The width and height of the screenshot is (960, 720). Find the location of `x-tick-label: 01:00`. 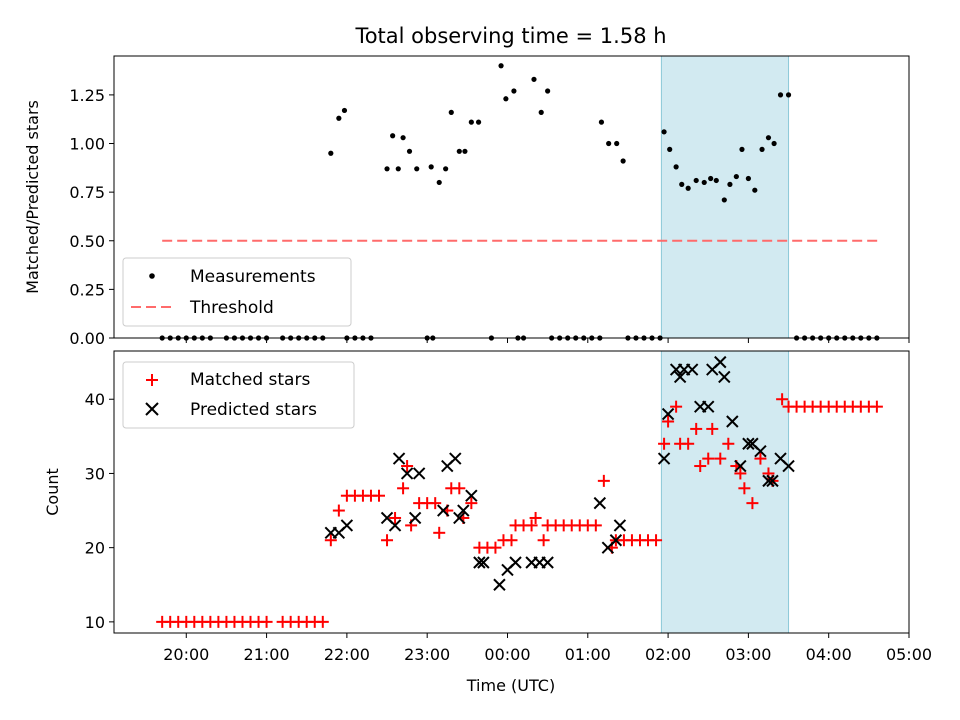

x-tick-label: 01:00 is located at coordinates (588, 654).